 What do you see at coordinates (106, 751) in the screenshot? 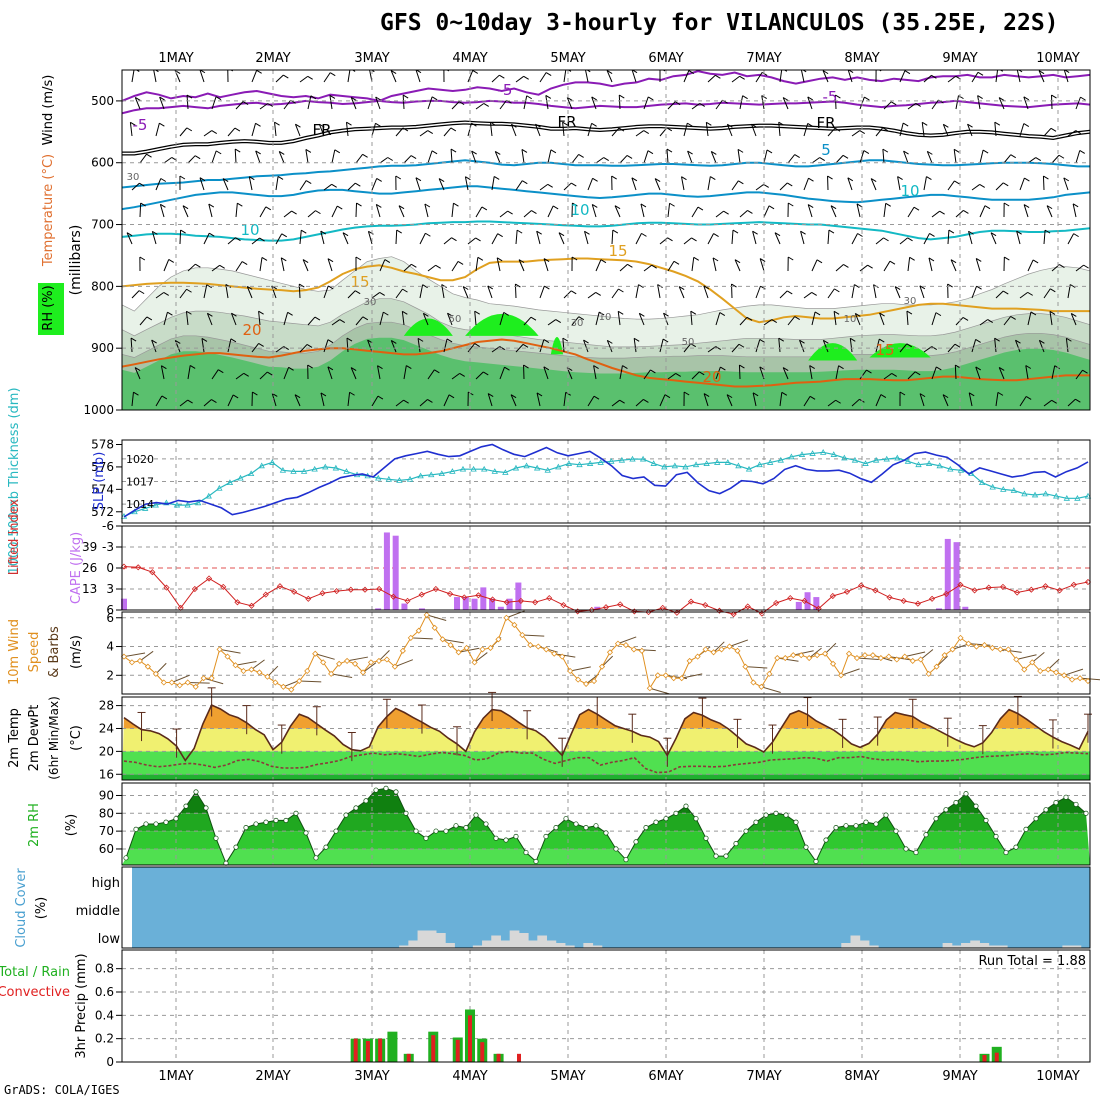
I see `temp-tick-label: 20` at bounding box center [106, 751].